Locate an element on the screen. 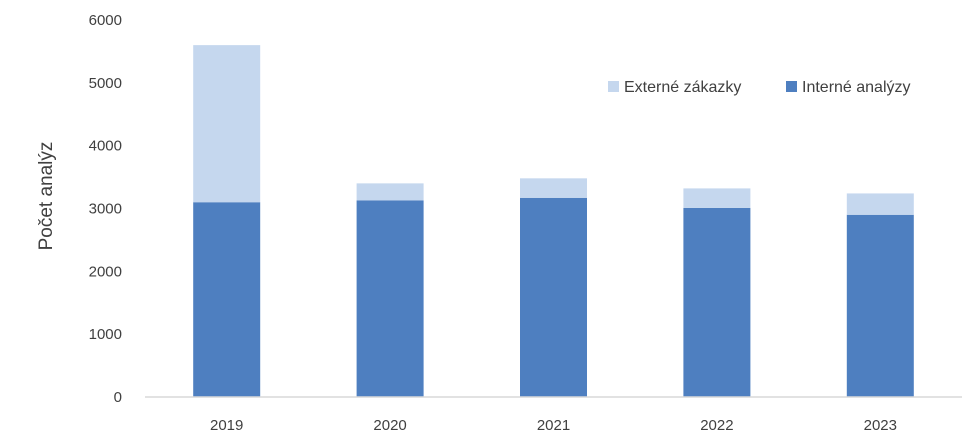 The image size is (979, 440). legend: Externé zákazky Interné analýzy is located at coordinates (759, 87).